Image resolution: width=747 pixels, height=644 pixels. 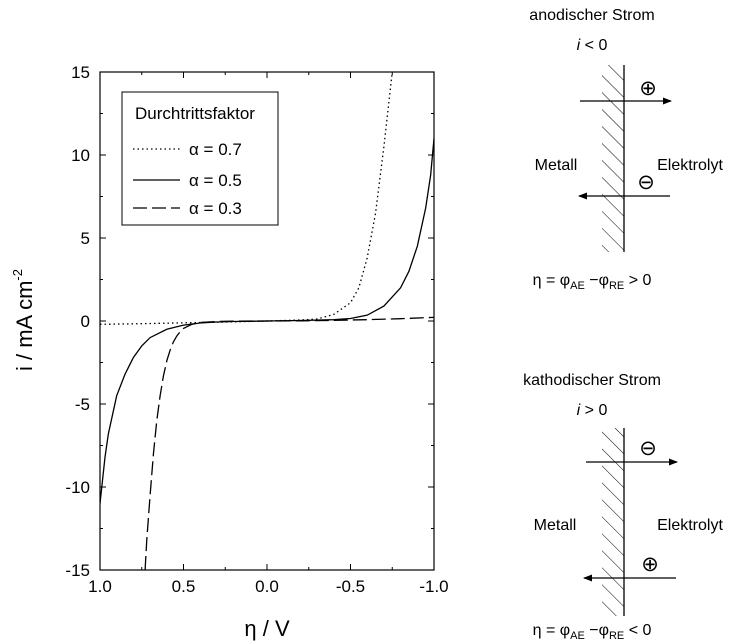 What do you see at coordinates (646, 182) in the screenshot?
I see `anodic-charge-bottom: ⊖` at bounding box center [646, 182].